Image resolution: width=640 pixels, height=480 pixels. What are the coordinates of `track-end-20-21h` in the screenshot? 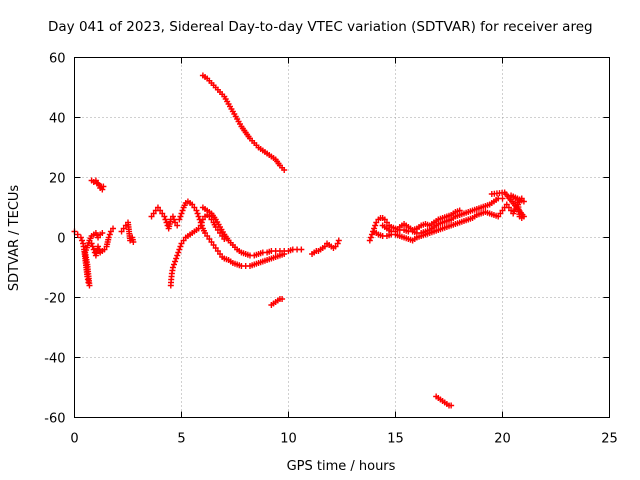 It's located at (507, 205).